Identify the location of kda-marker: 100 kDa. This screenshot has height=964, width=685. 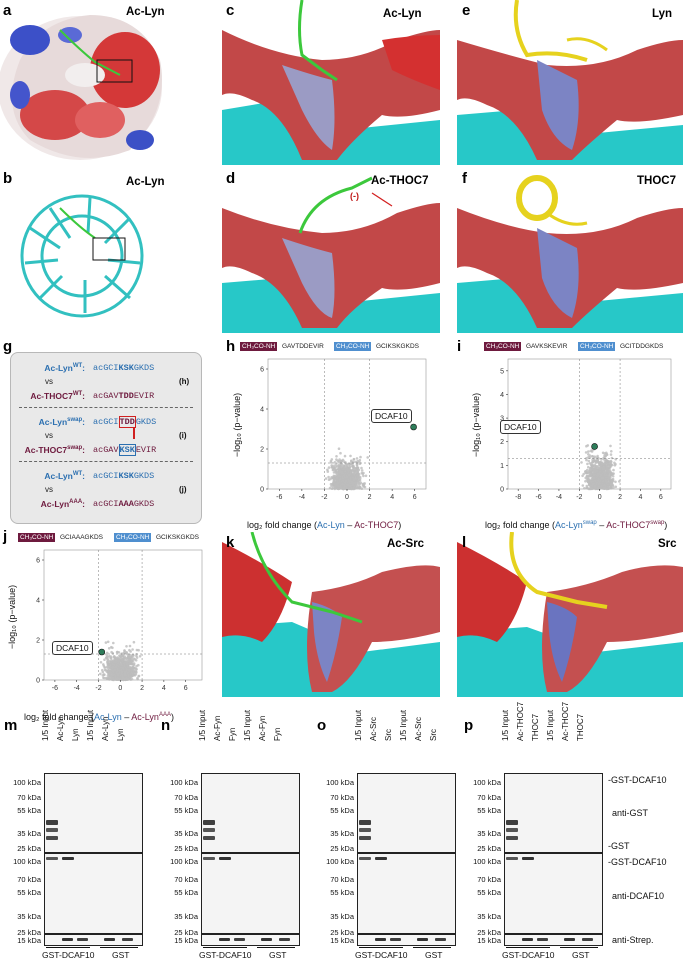
(184, 861).